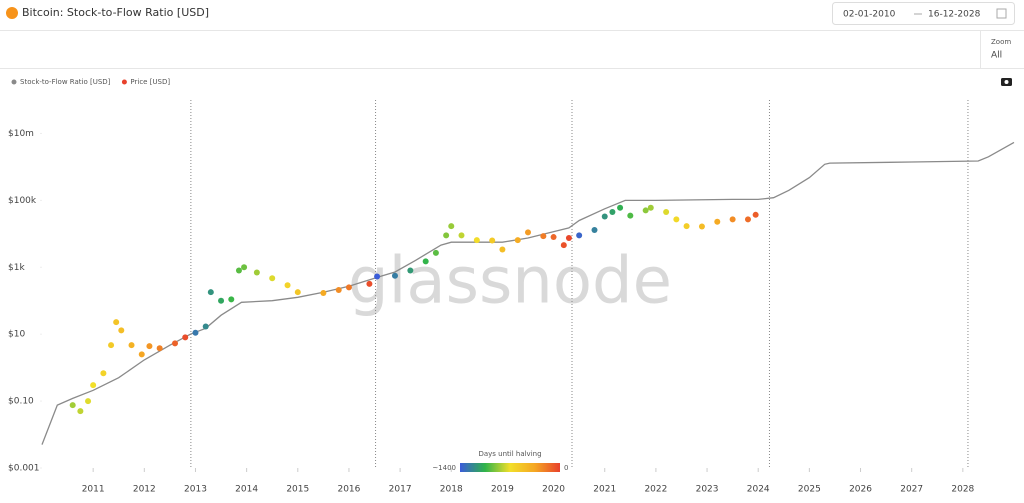 This screenshot has width=1024, height=503. I want to click on page-title: Bitcoin: Stock-to-Flow Ratio [USD], so click(115, 12).